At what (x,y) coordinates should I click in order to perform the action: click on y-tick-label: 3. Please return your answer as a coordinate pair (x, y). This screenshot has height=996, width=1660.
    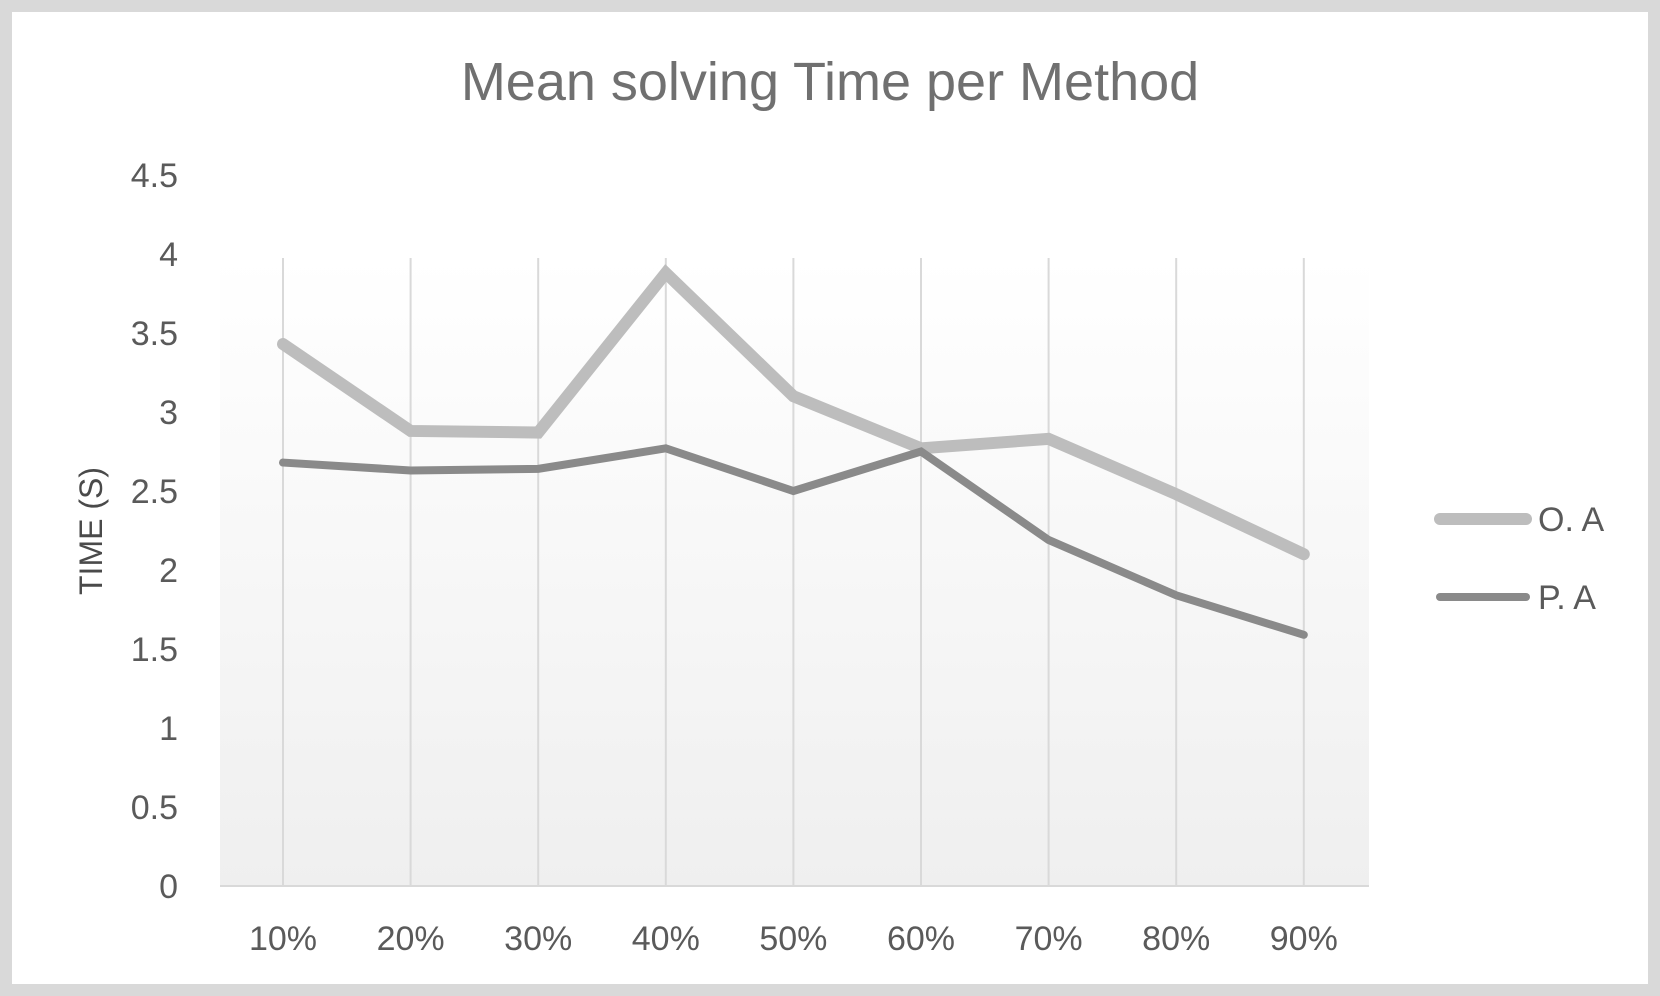
    Looking at the image, I should click on (168, 413).